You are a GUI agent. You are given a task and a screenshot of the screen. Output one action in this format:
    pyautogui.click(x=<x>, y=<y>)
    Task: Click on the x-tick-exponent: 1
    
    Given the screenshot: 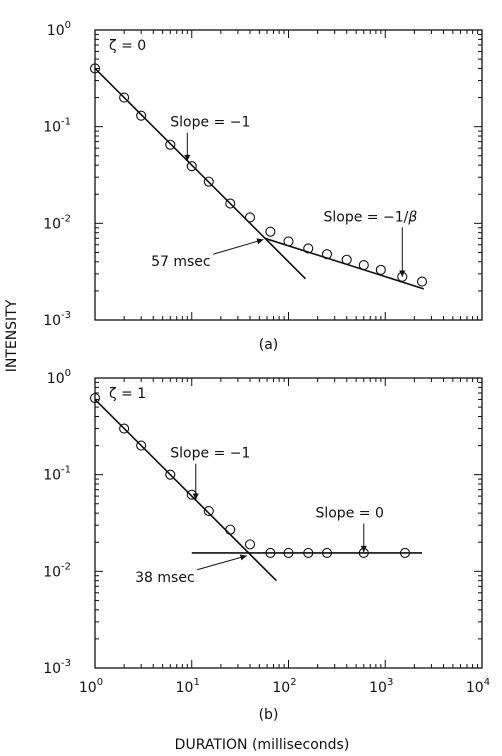 What is the action you would take?
    pyautogui.click(x=196, y=682)
    